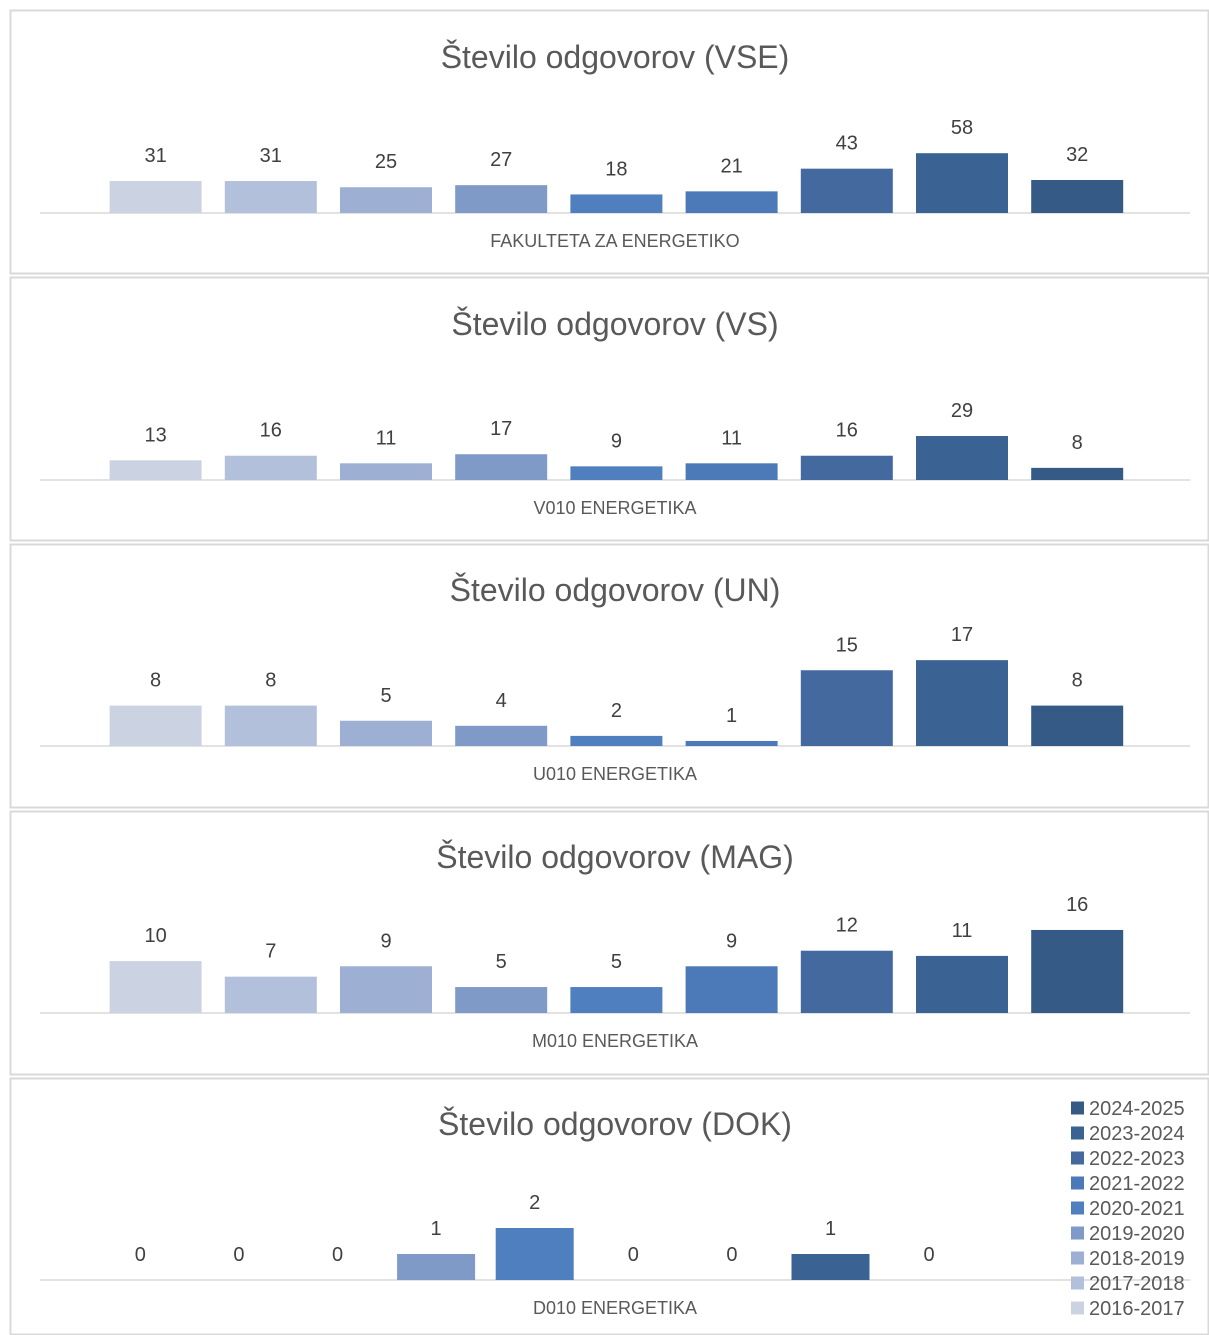  Describe the element at coordinates (731, 716) in the screenshot. I see `data-label-2021-2022: 1` at that location.